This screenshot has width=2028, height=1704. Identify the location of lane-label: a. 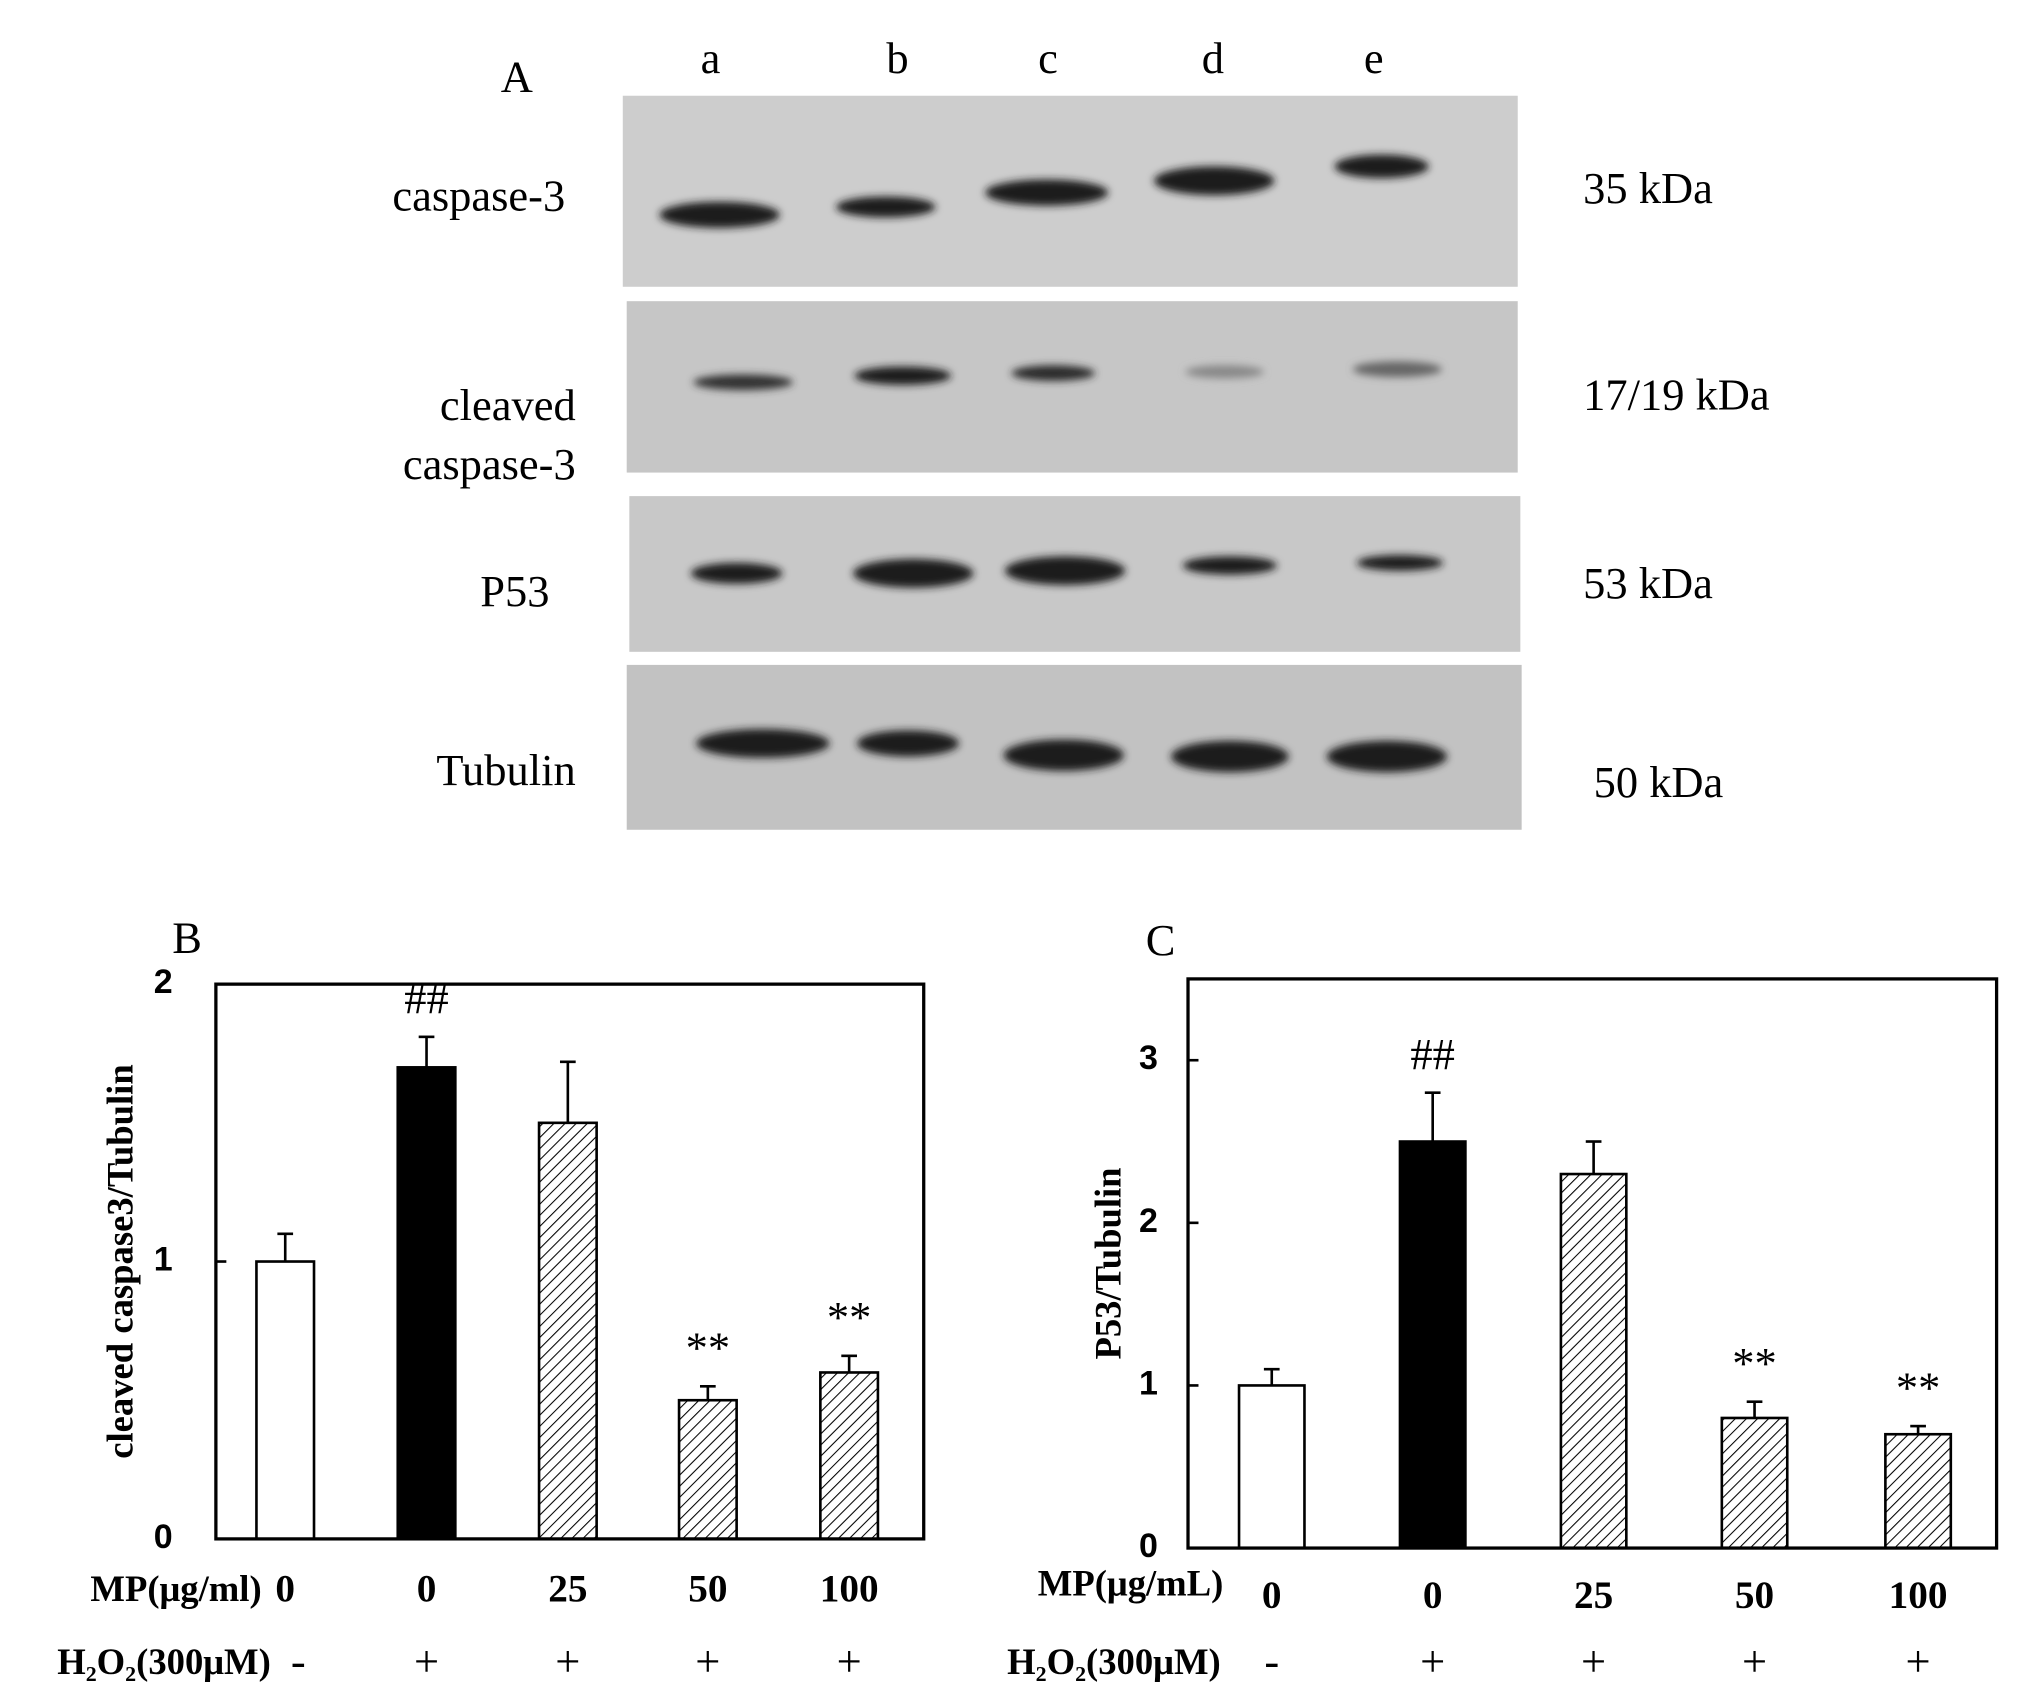
(711, 58).